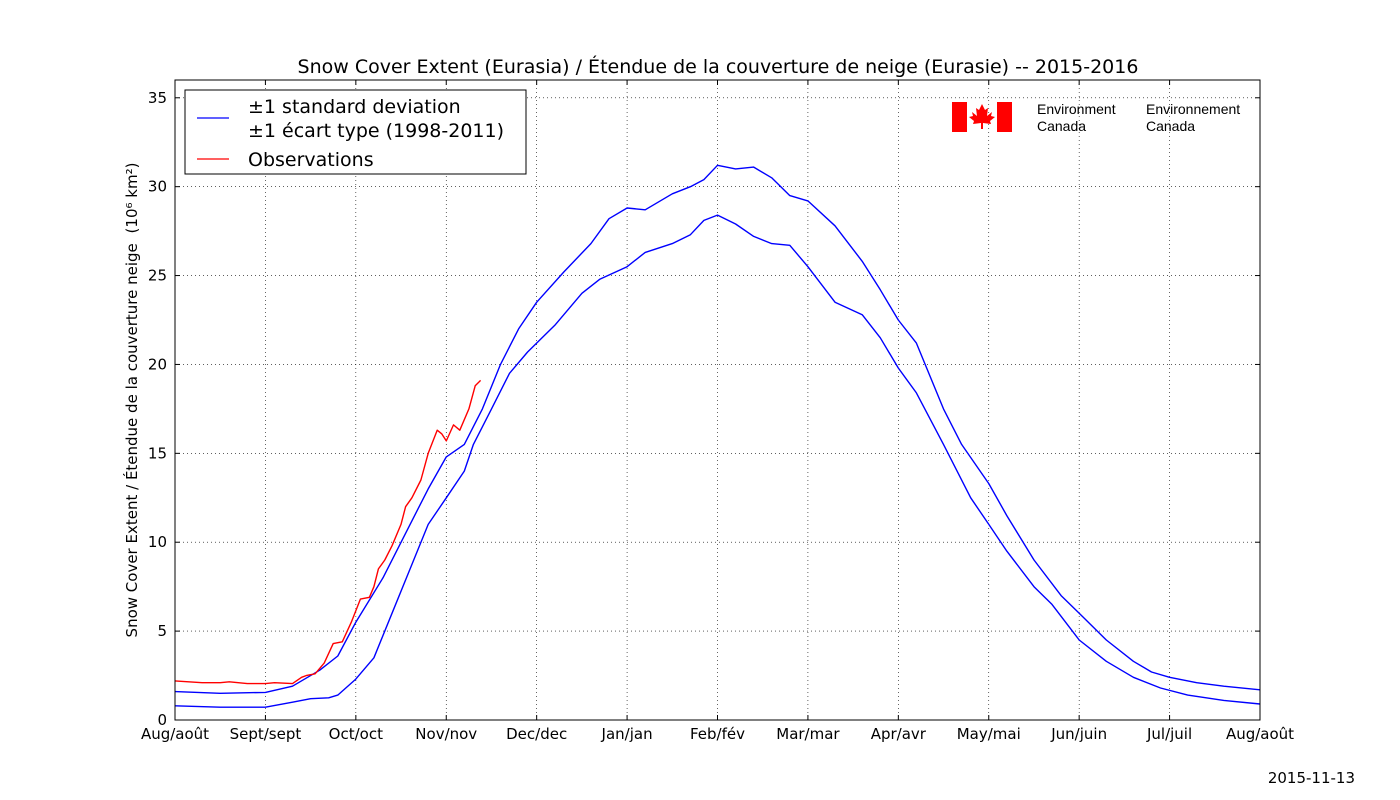 The image size is (1400, 800). I want to click on y-axis-label-units: (10⁶ km²), so click(132, 198).